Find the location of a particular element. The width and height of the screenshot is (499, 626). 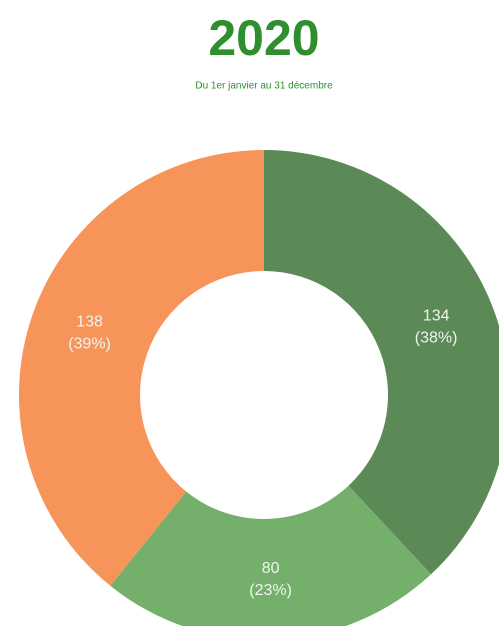

donut-slice is located at coordinates (270, 555).